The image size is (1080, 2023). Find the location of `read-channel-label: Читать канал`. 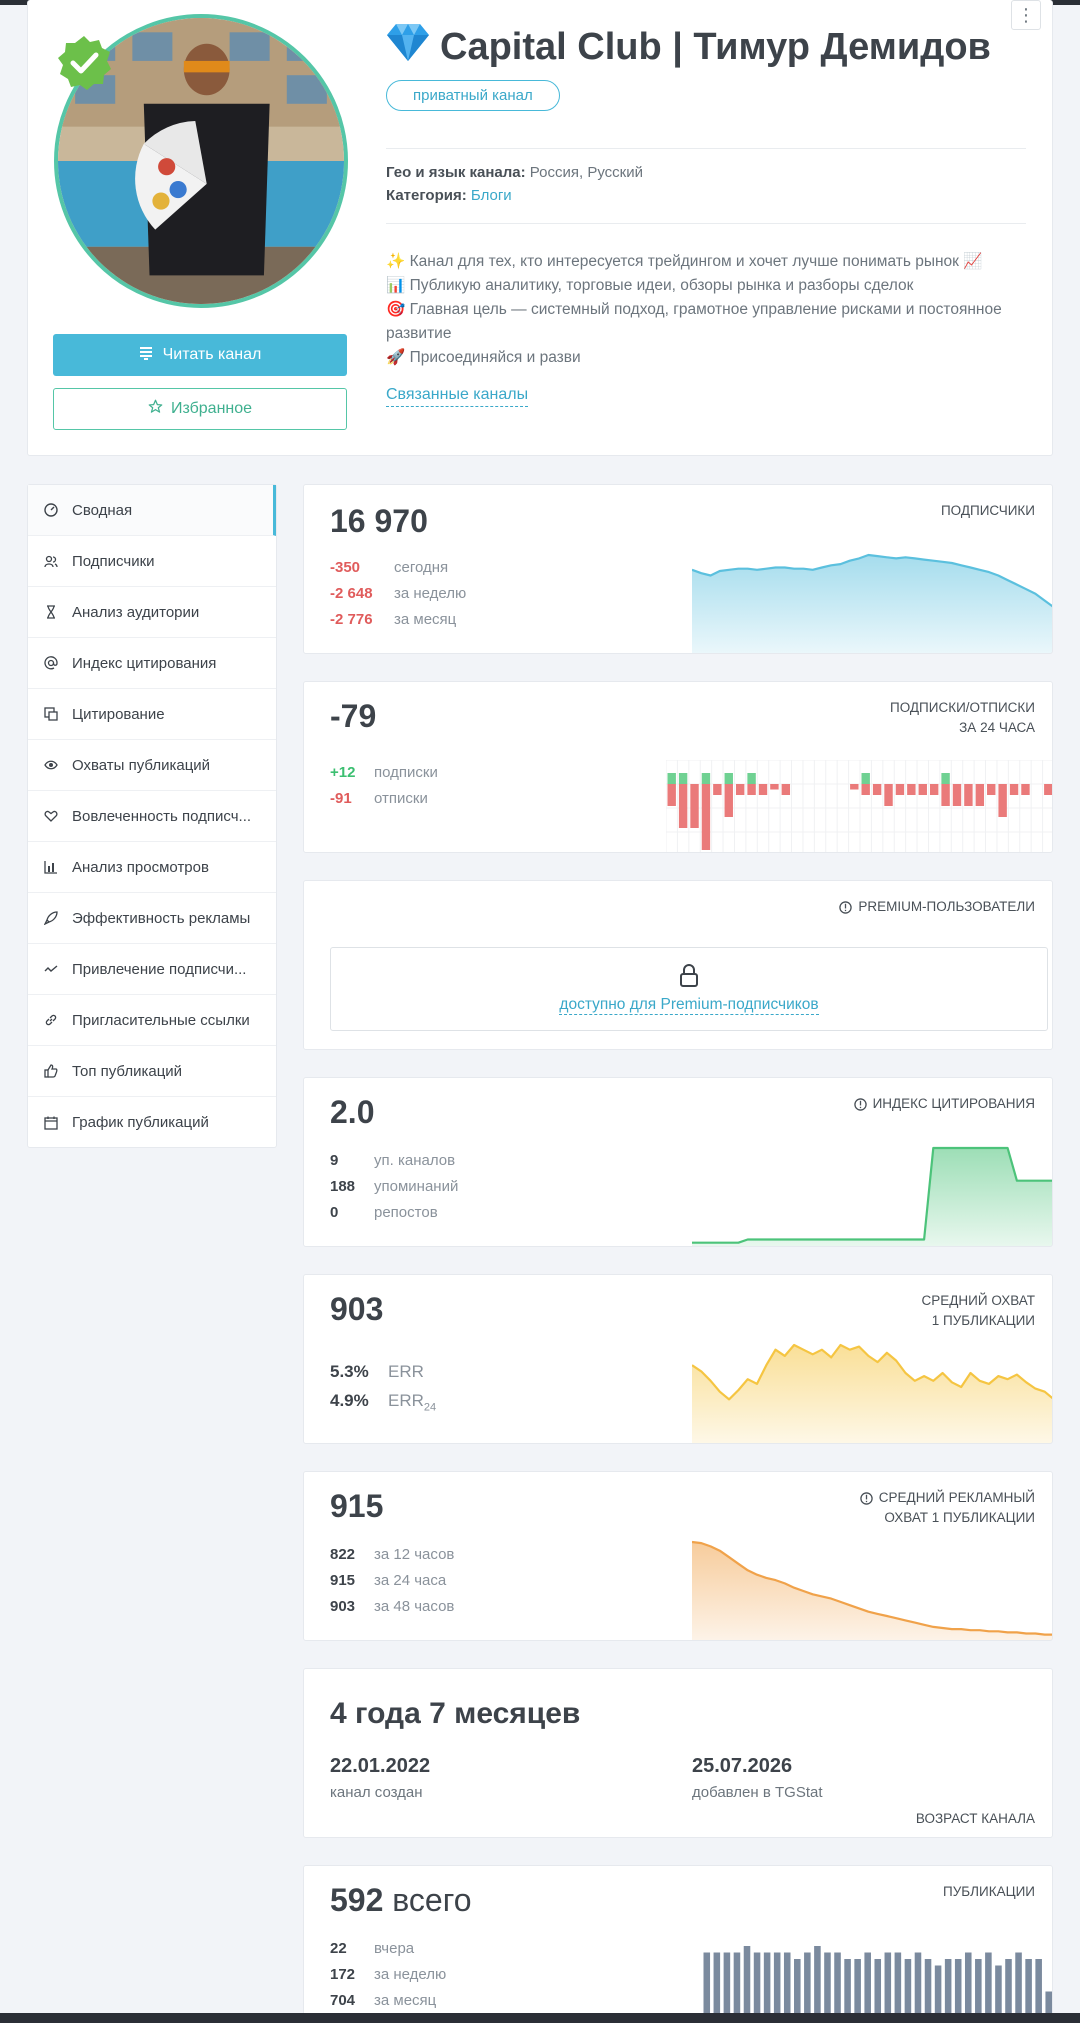

read-channel-label: Читать канал is located at coordinates (212, 354).